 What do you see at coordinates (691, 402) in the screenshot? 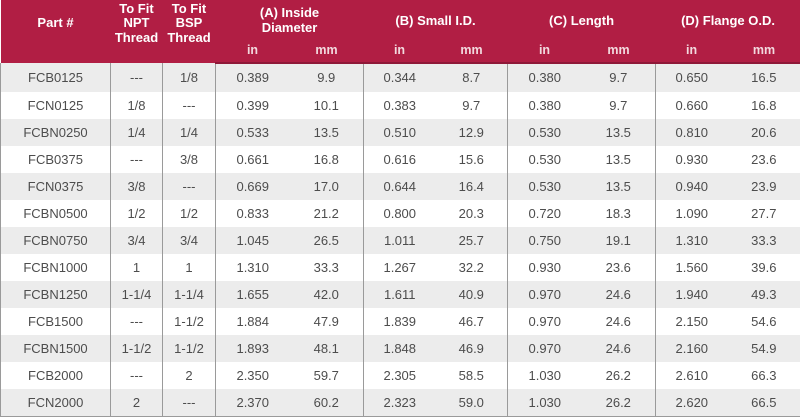
I see `value-cell: 2.620` at bounding box center [691, 402].